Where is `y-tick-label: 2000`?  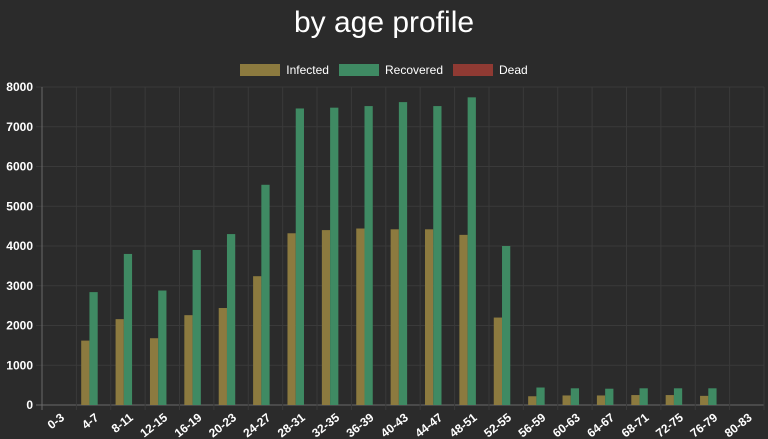 y-tick-label: 2000 is located at coordinates (19, 326).